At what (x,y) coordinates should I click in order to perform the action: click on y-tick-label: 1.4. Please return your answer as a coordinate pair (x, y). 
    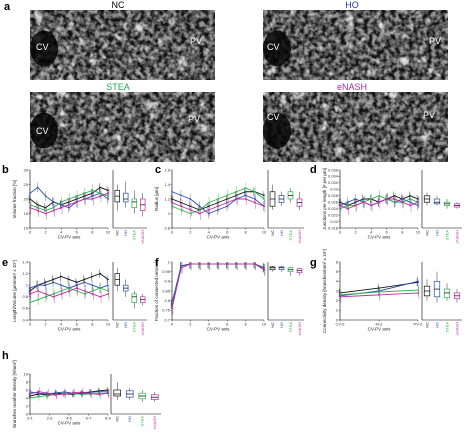
    Looking at the image, I should click on (25, 261).